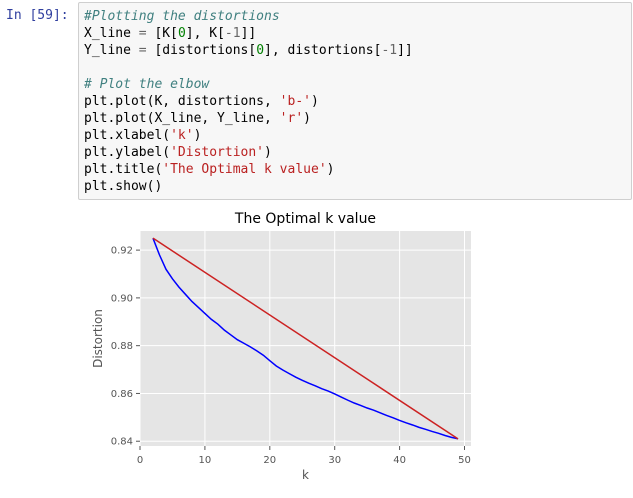 This screenshot has height=498, width=633. I want to click on code-token: 'r', so click(291, 118).